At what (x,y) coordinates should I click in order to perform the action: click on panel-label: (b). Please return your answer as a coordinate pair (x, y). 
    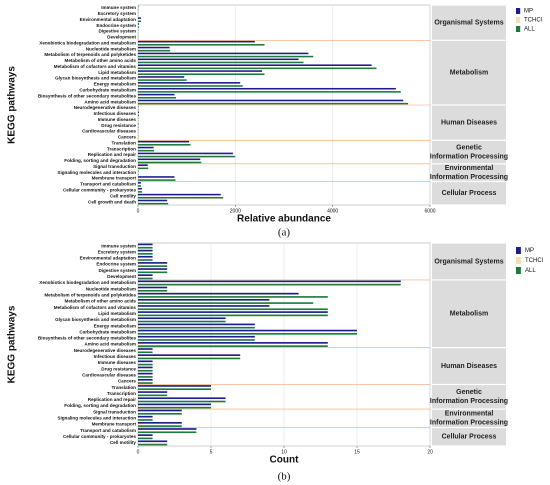
    Looking at the image, I should click on (284, 477).